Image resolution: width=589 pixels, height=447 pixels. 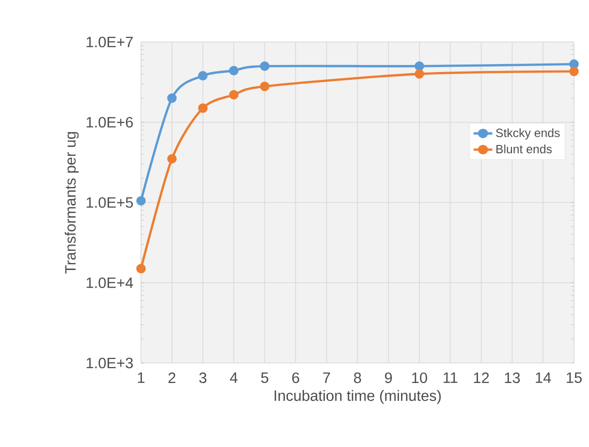 I want to click on x-tick-label: 1, so click(x=141, y=377).